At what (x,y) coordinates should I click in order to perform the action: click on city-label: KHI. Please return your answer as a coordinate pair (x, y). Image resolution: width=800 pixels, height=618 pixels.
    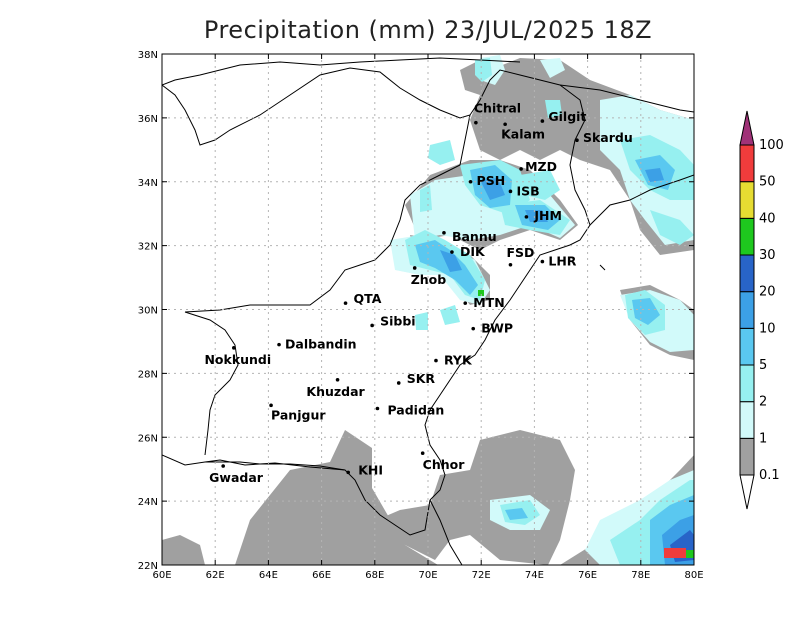
    Looking at the image, I should click on (370, 469).